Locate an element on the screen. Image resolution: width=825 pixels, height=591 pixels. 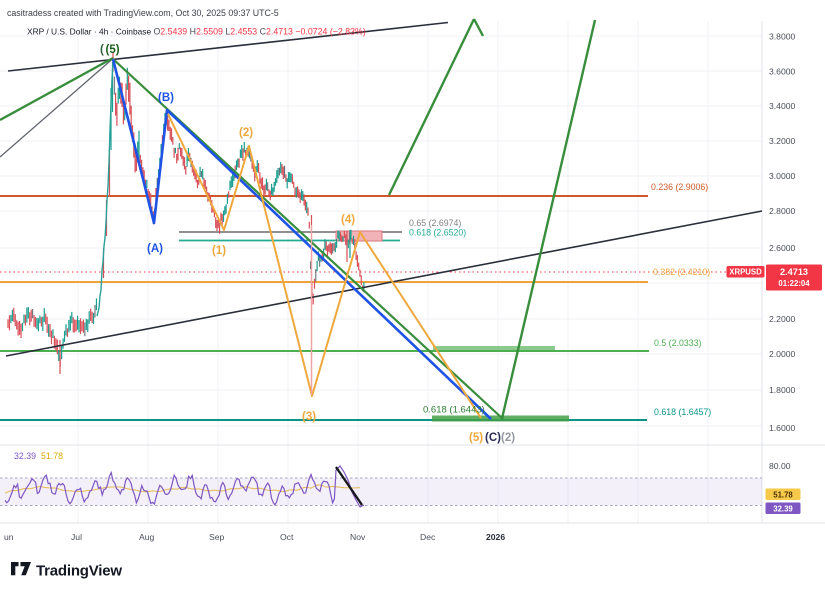
svg-text: (3) is located at coordinates (309, 417).